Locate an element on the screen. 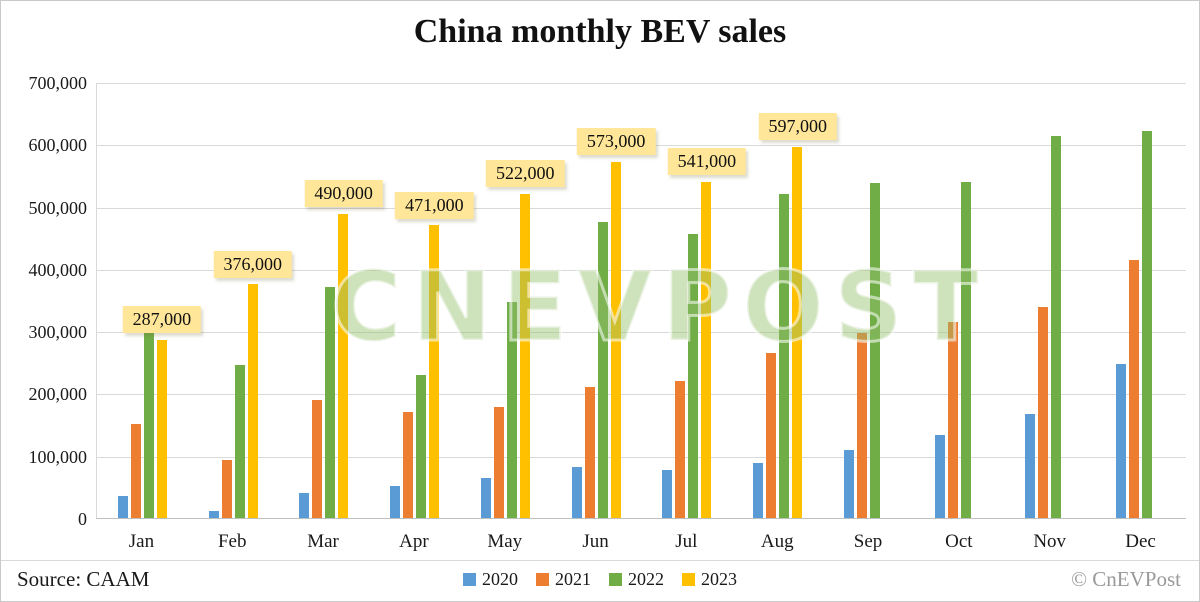 Image resolution: width=1200 pixels, height=602 pixels. bar-2023-may is located at coordinates (524, 355).